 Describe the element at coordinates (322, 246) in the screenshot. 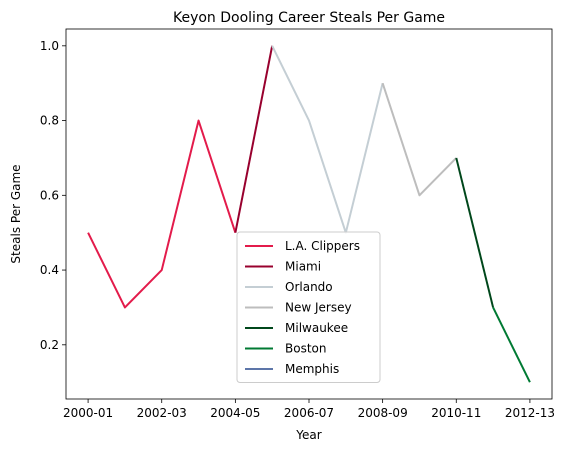

I see `legend-label: L.A. Clippers` at that location.